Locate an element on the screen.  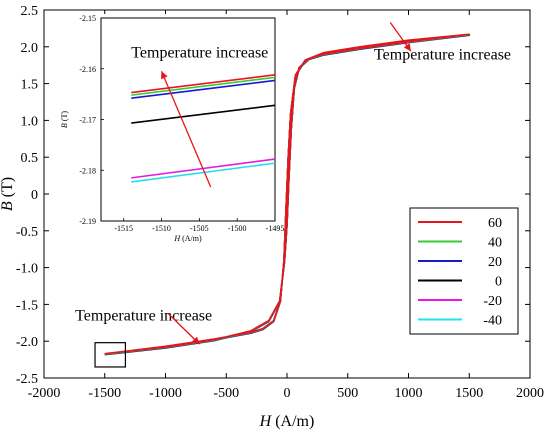
main-x-tick-label: 0 is located at coordinates (287, 393).